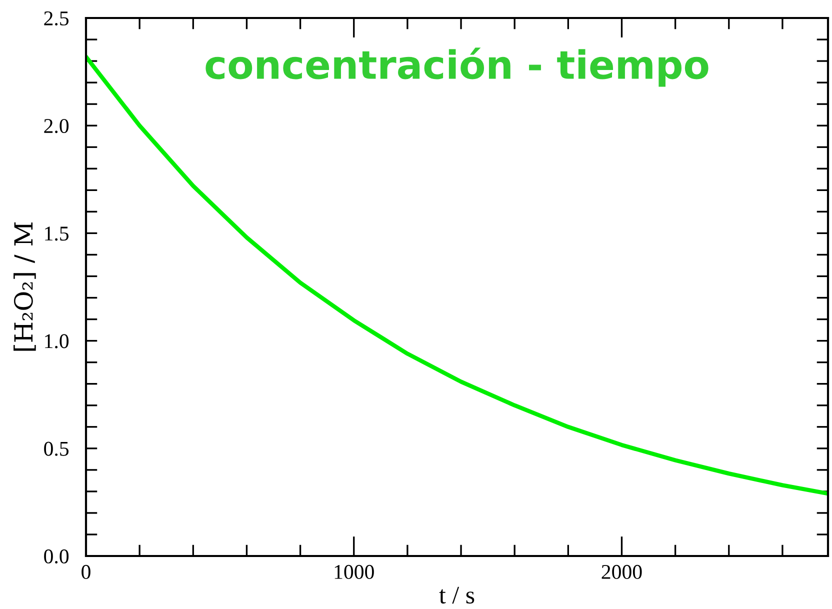 This screenshot has width=832, height=609. What do you see at coordinates (56, 18) in the screenshot?
I see `y-tick-label: 2.5` at bounding box center [56, 18].